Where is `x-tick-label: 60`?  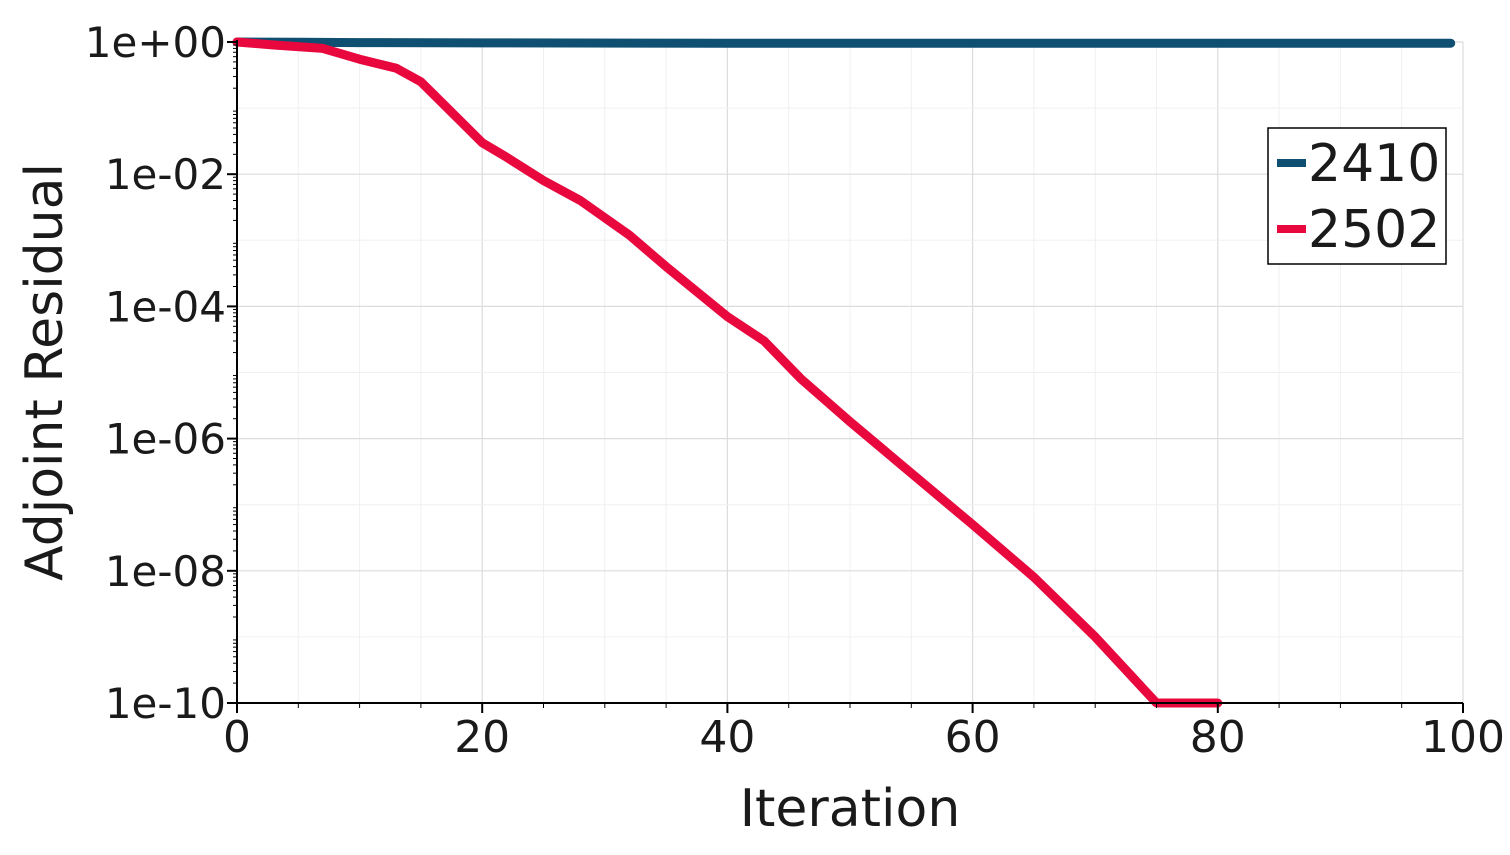 x-tick-label: 60 is located at coordinates (973, 737).